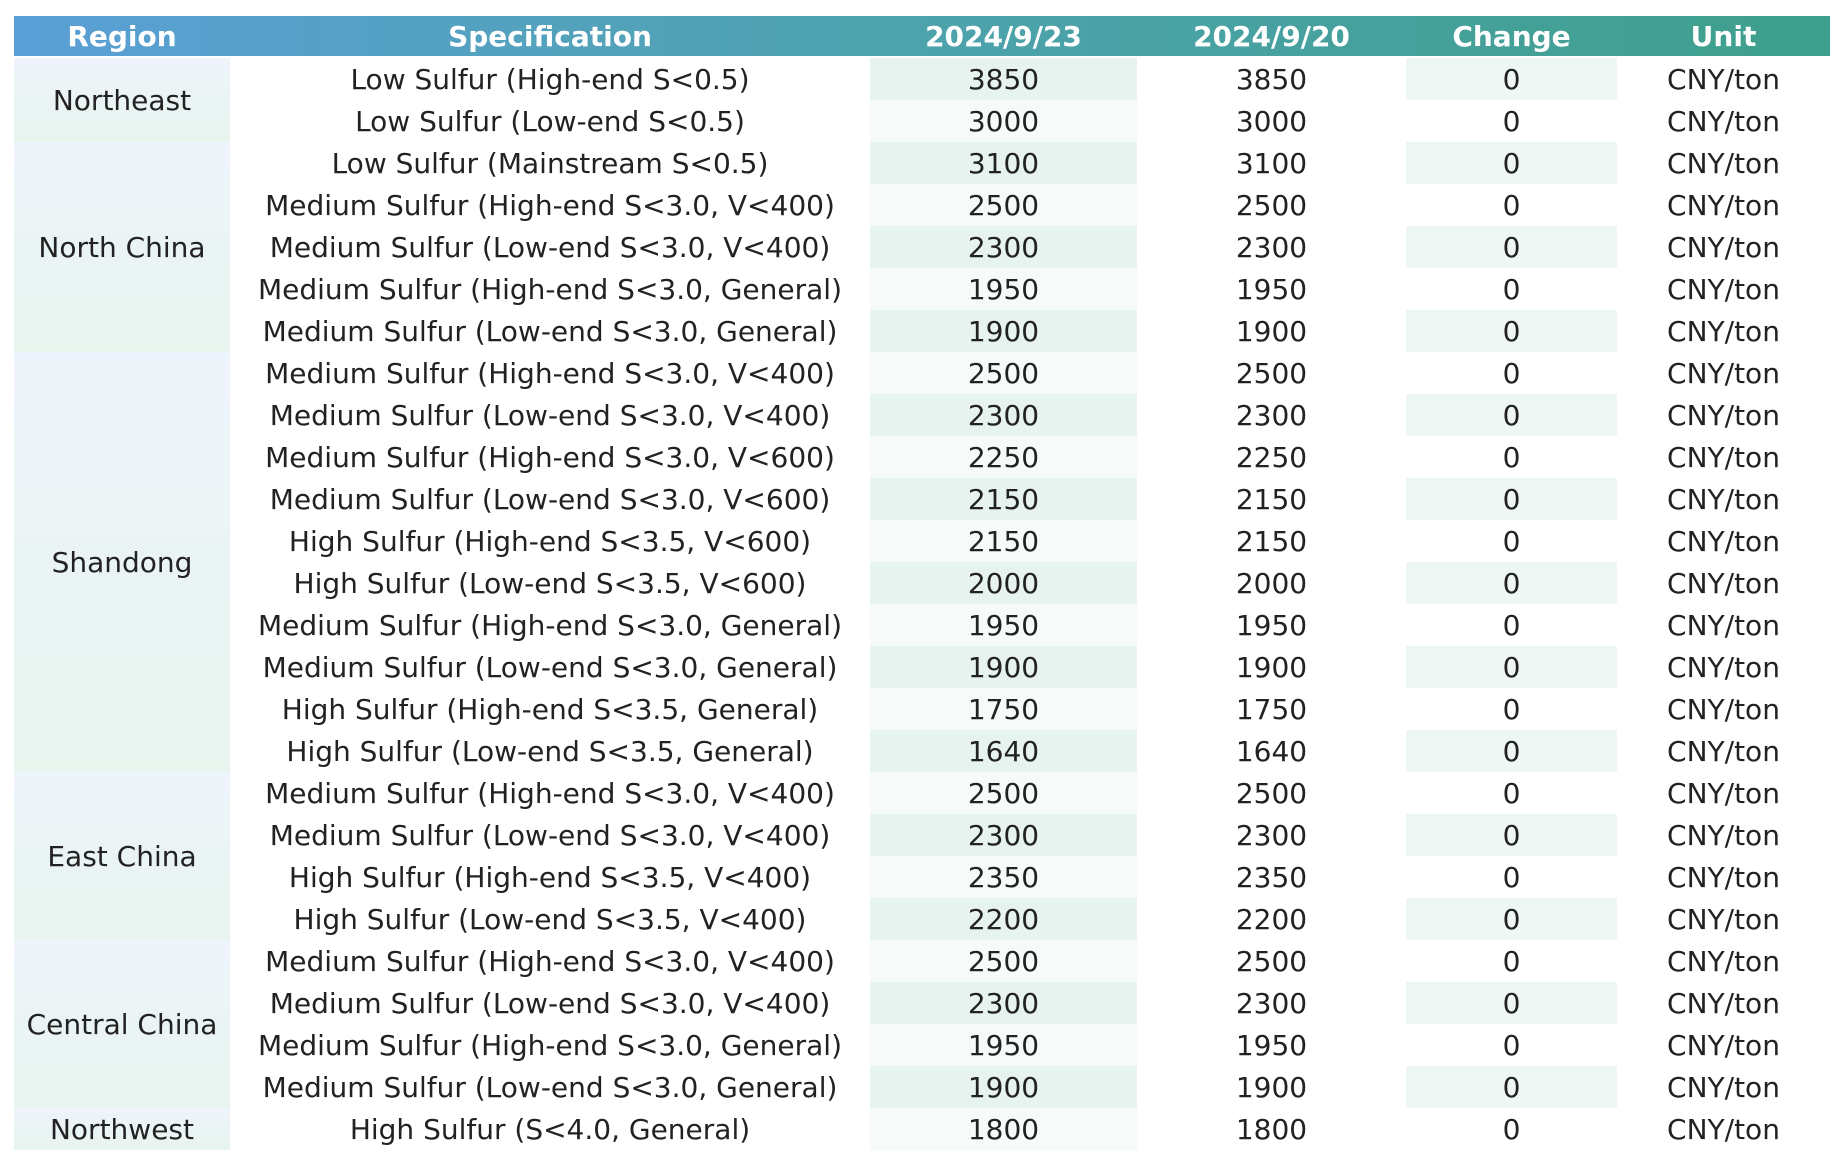 The width and height of the screenshot is (1844, 1164). What do you see at coordinates (122, 1024) in the screenshot?
I see `region-cell: Central China` at bounding box center [122, 1024].